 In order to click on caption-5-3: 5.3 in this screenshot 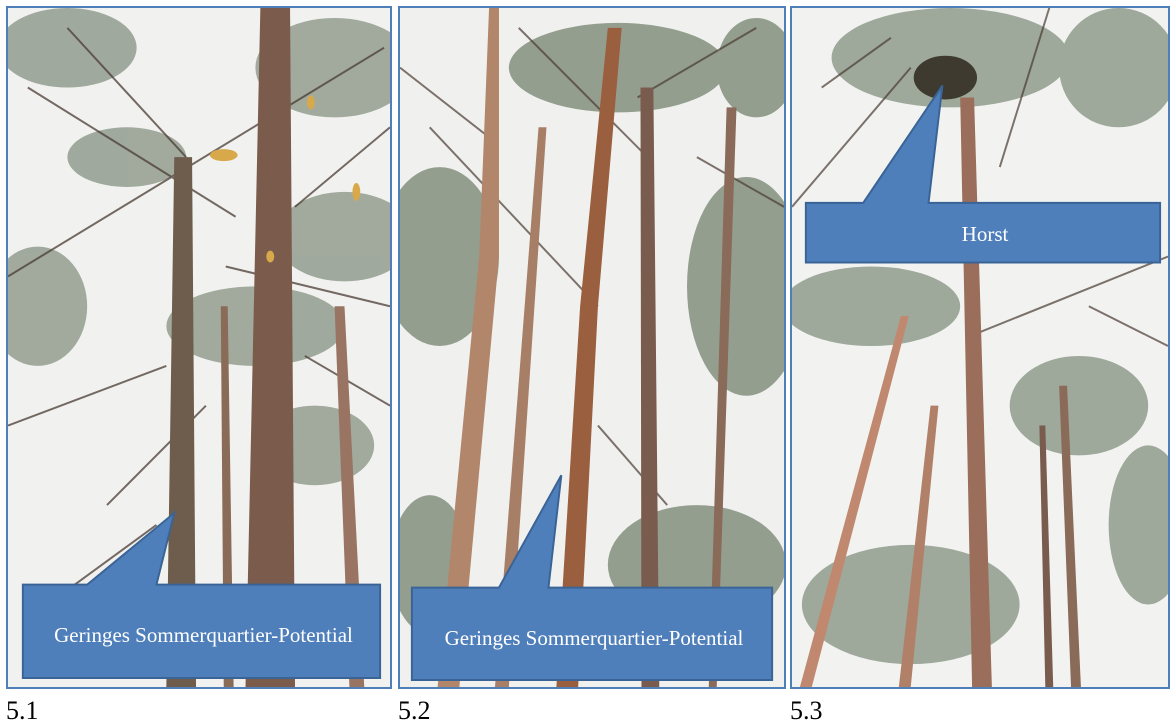, I will do `click(806, 710)`.